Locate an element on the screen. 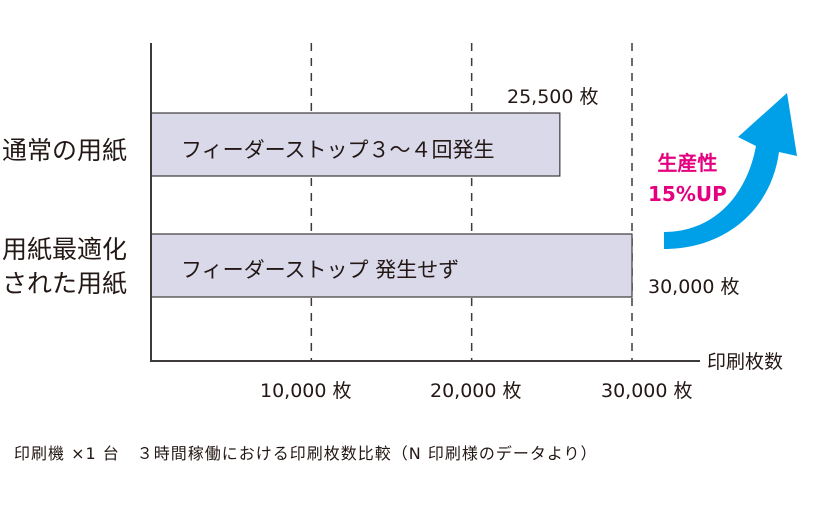 This screenshot has height=512, width=831. productivity-badge: 生産性 15%UP is located at coordinates (687, 179).